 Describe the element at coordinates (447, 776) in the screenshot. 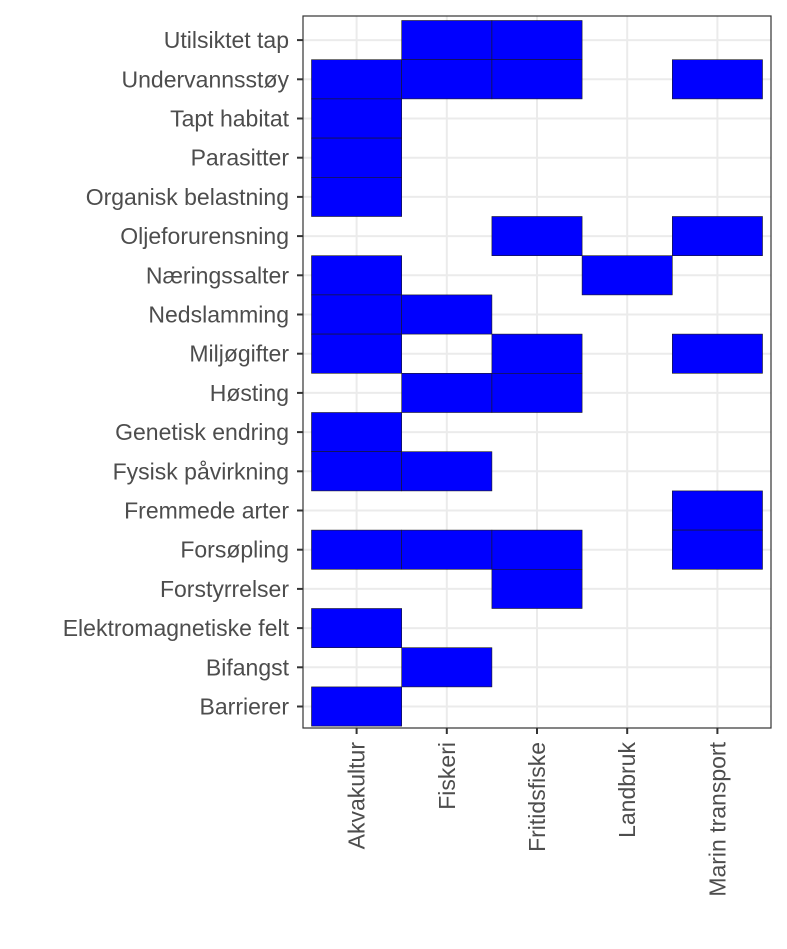

I see `x-tick-label: Fiskeri` at that location.